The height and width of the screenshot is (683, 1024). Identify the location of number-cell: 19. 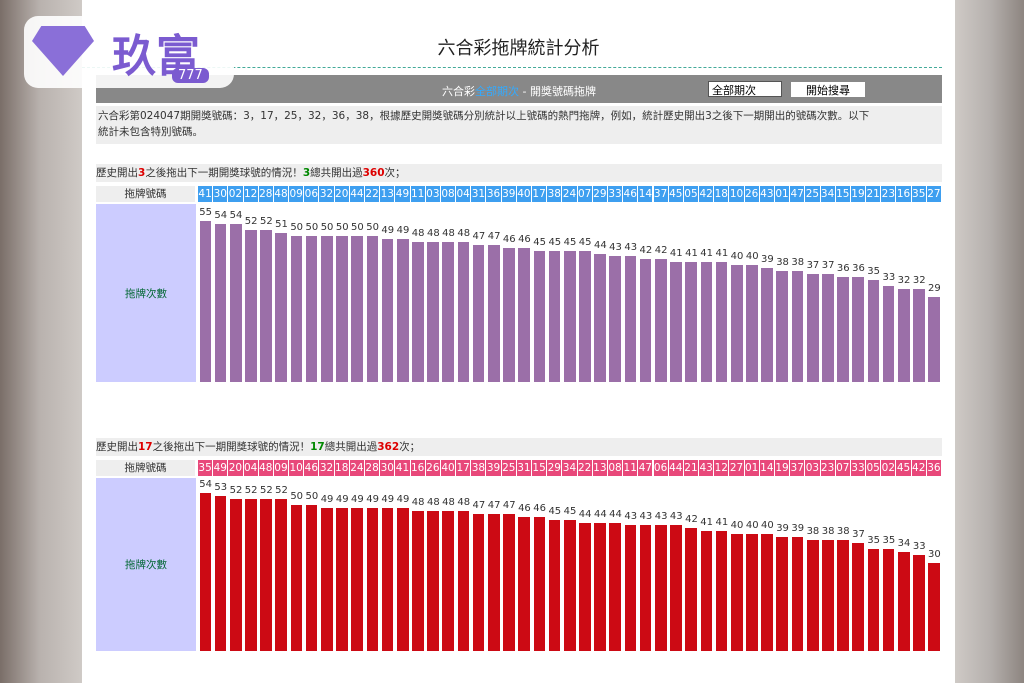
(858, 194).